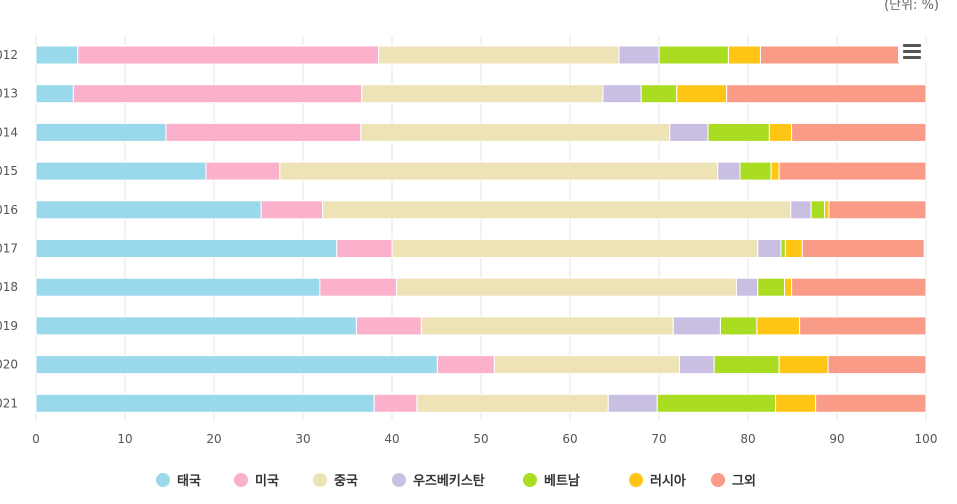  What do you see at coordinates (213, 439) in the screenshot?
I see `x-tick-label: 20` at bounding box center [213, 439].